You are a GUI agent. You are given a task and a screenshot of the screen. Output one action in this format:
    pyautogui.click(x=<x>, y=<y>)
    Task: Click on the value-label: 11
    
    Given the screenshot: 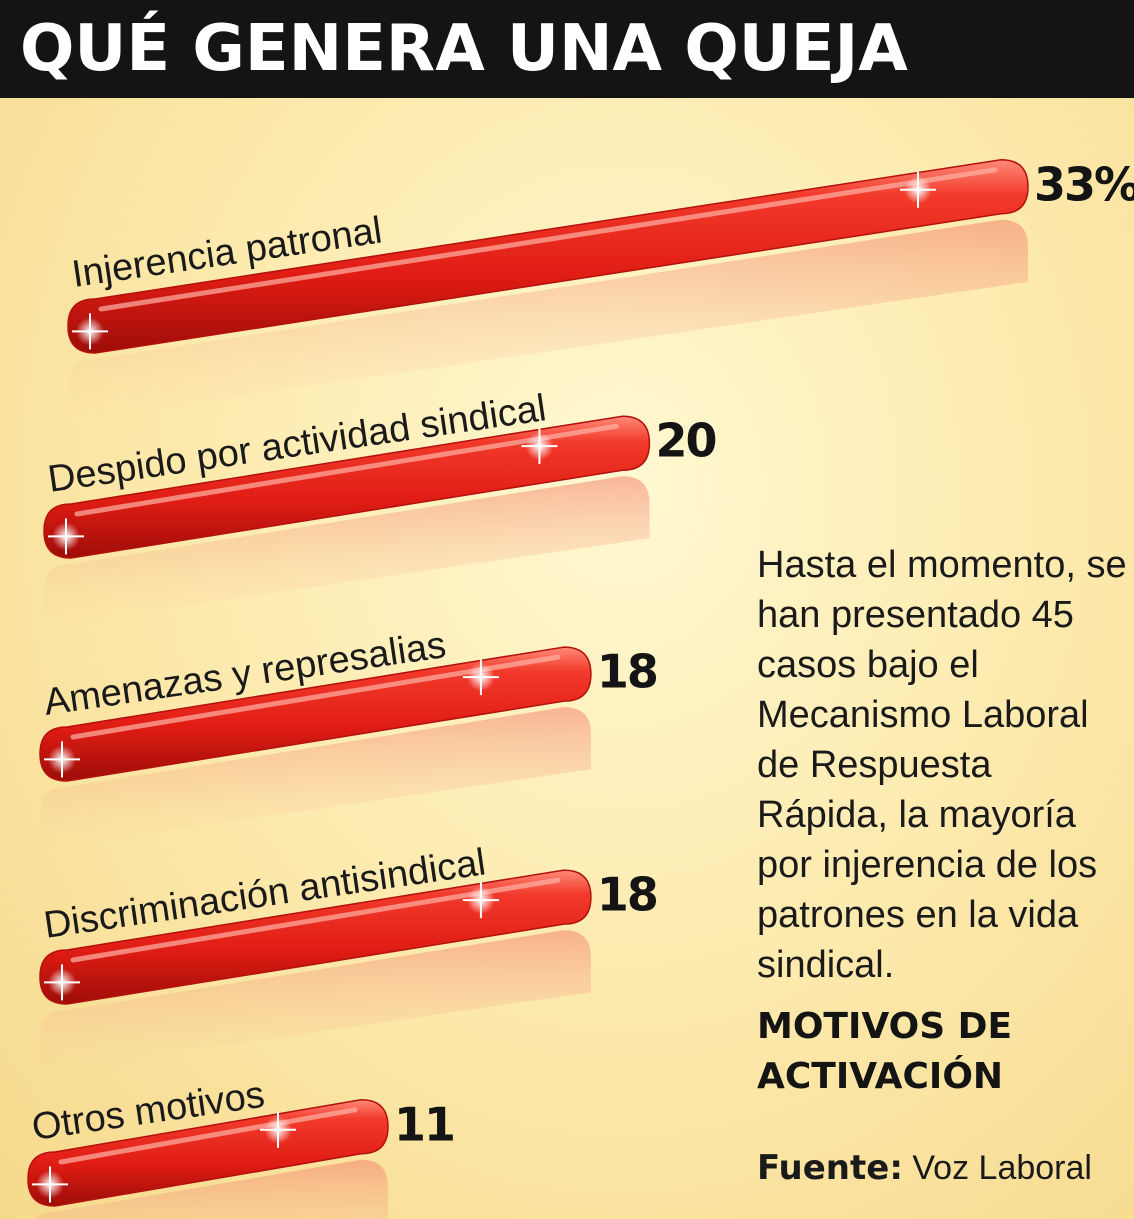 What is the action you would take?
    pyautogui.click(x=424, y=1124)
    